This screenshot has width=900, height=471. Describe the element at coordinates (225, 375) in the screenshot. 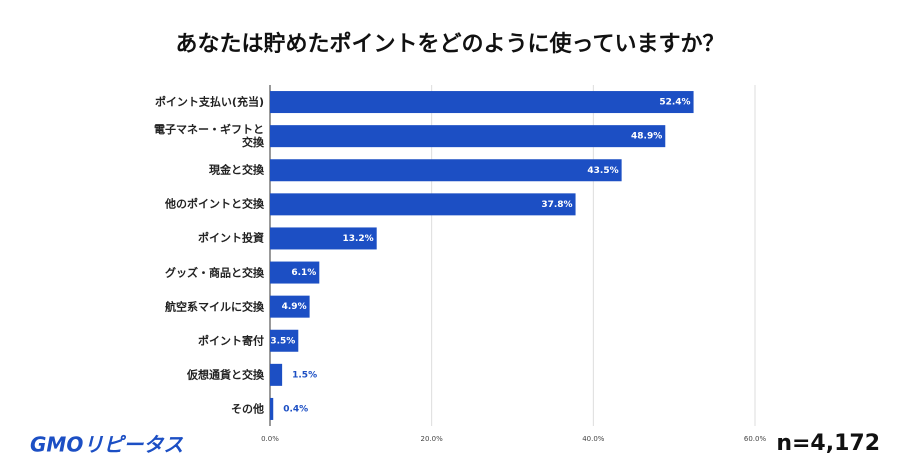

I see `category-label: 仮想通貨と交換` at that location.